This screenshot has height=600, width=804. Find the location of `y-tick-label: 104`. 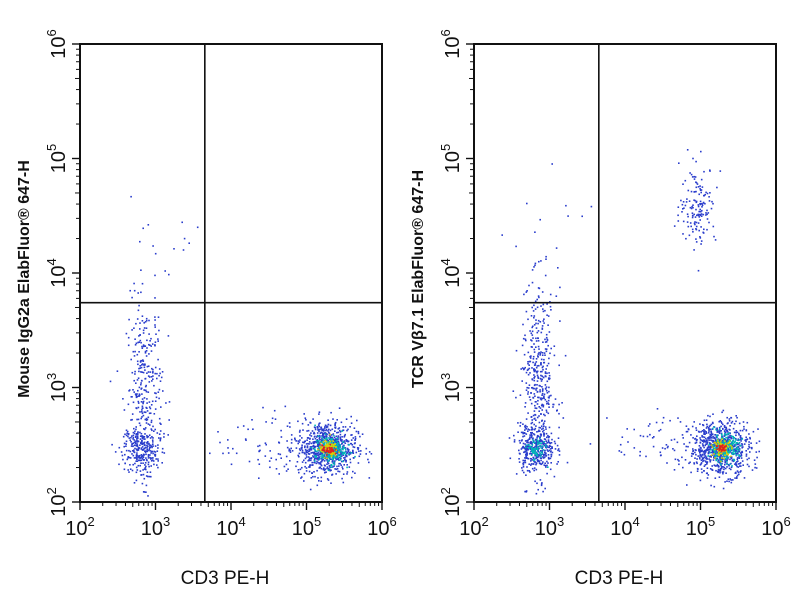

y-tick-label: 104 is located at coordinates (451, 272).